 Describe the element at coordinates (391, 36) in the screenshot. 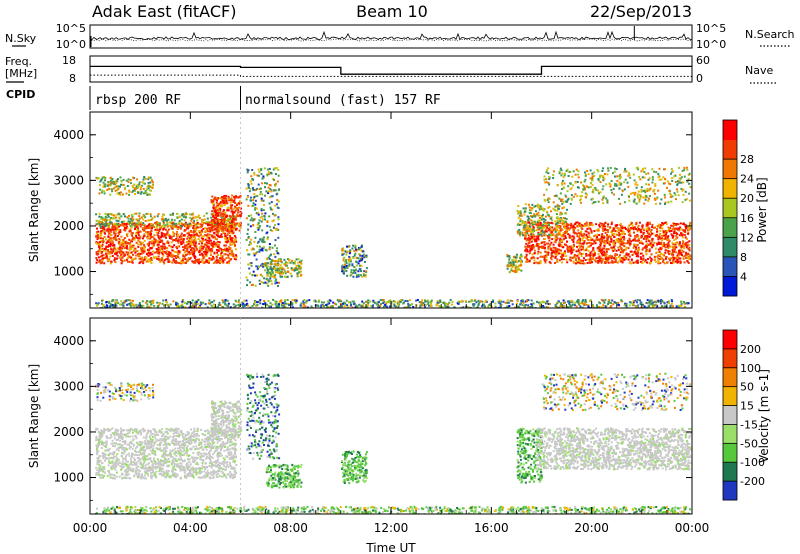

I see `nsky-series-line` at that location.